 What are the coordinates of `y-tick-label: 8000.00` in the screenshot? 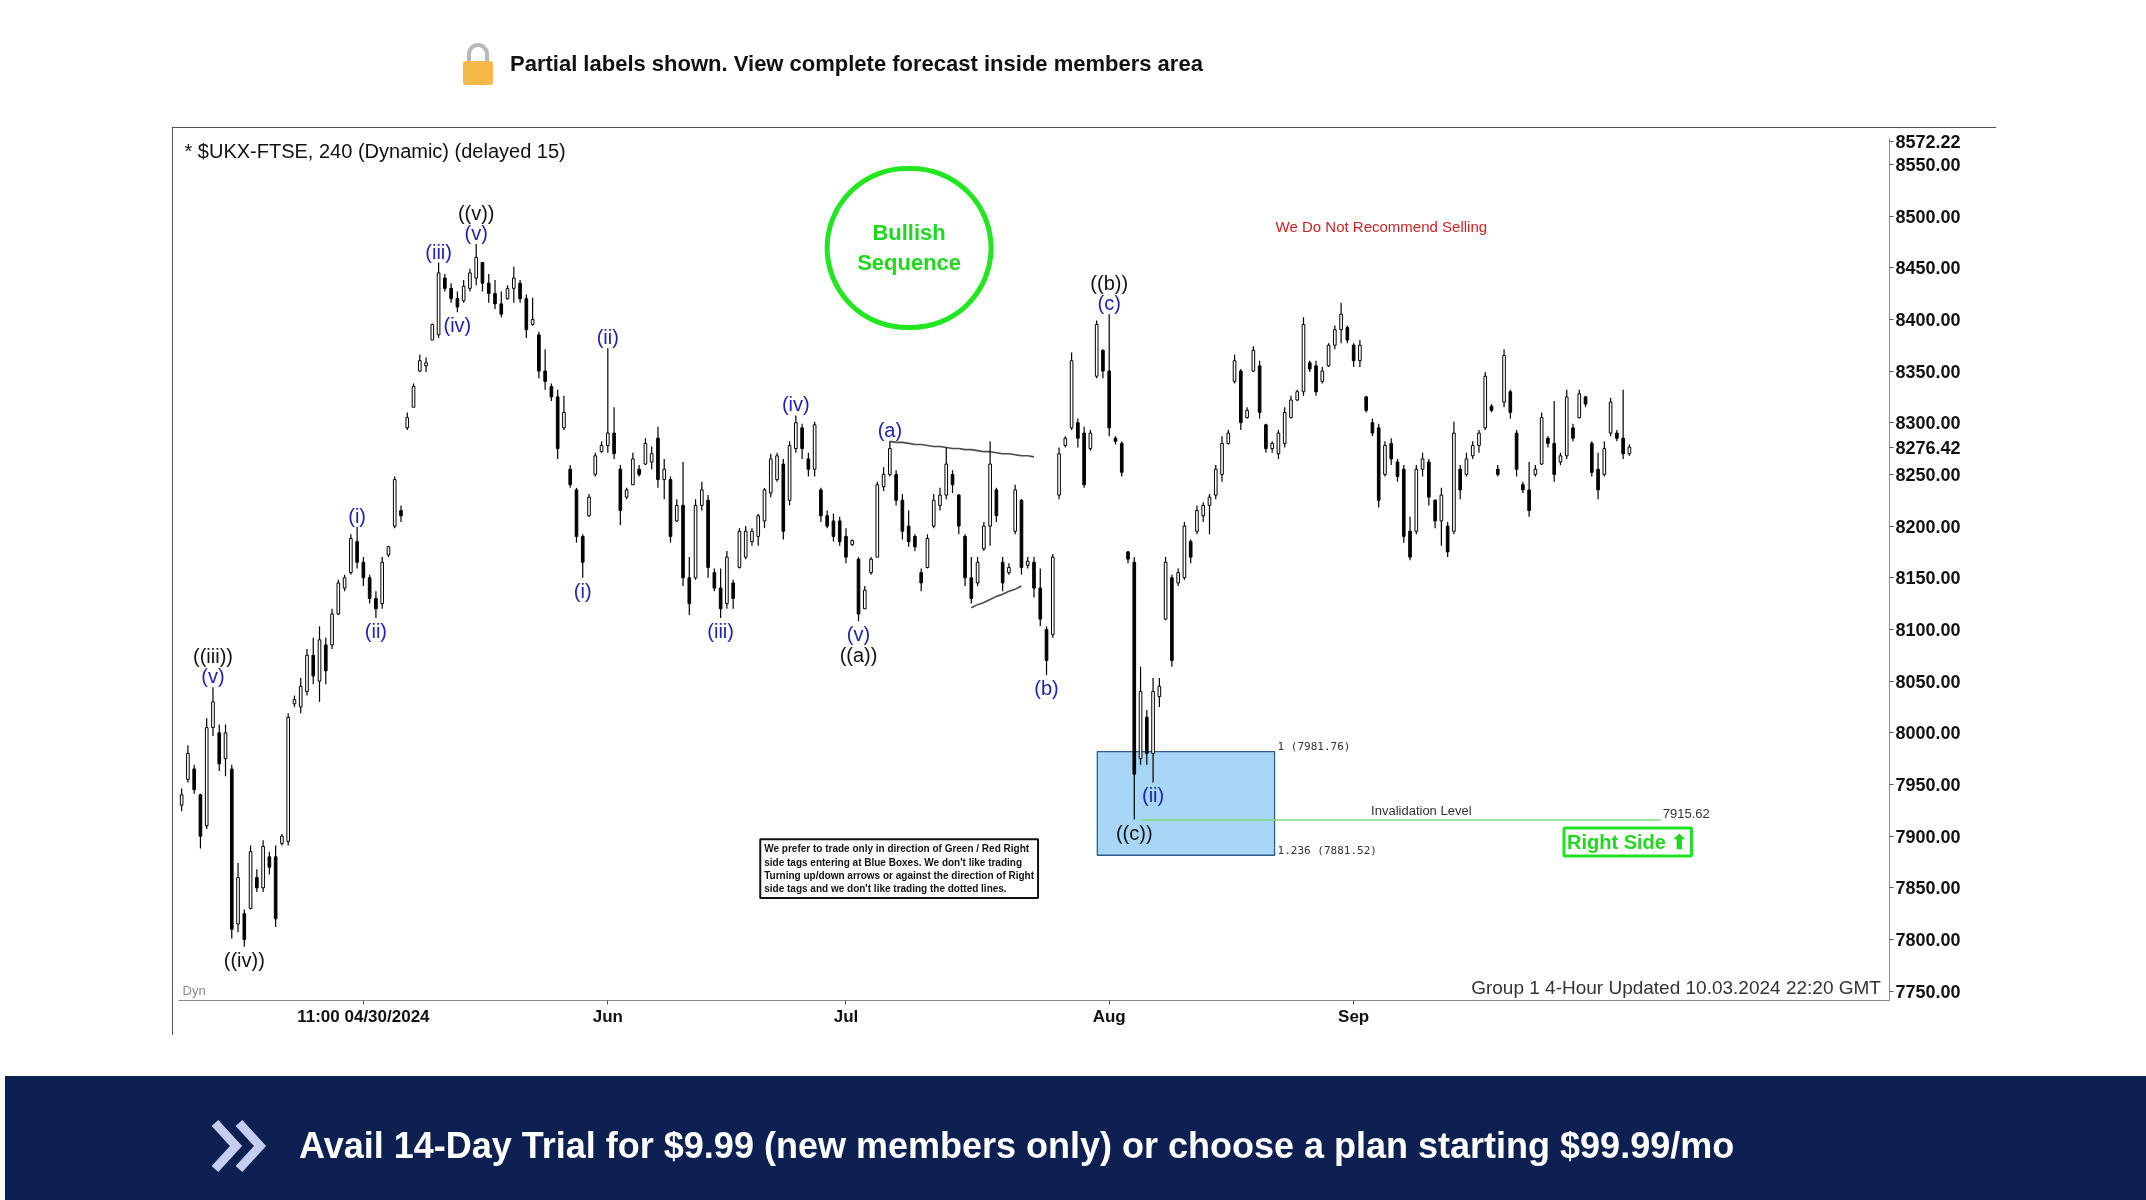 It's located at (1928, 733).